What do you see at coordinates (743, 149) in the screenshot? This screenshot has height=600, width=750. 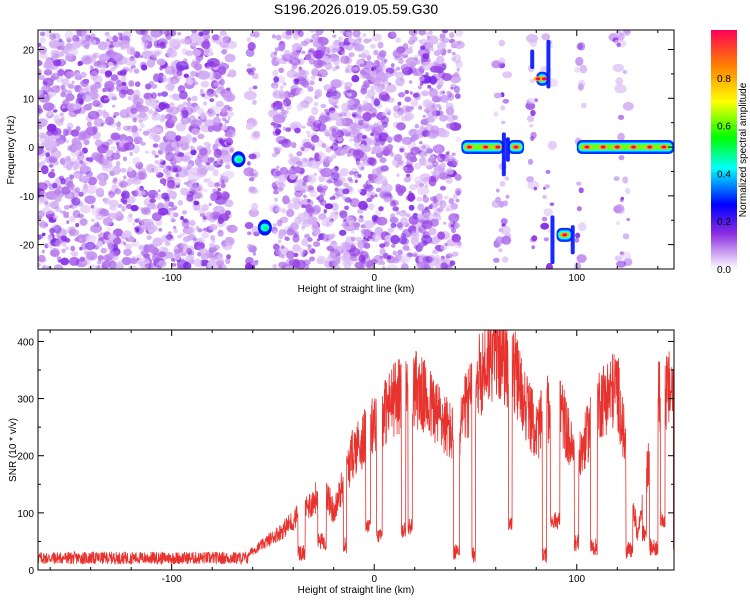 I see `colorbar-label: Normalized spectral amplitude` at bounding box center [743, 149].